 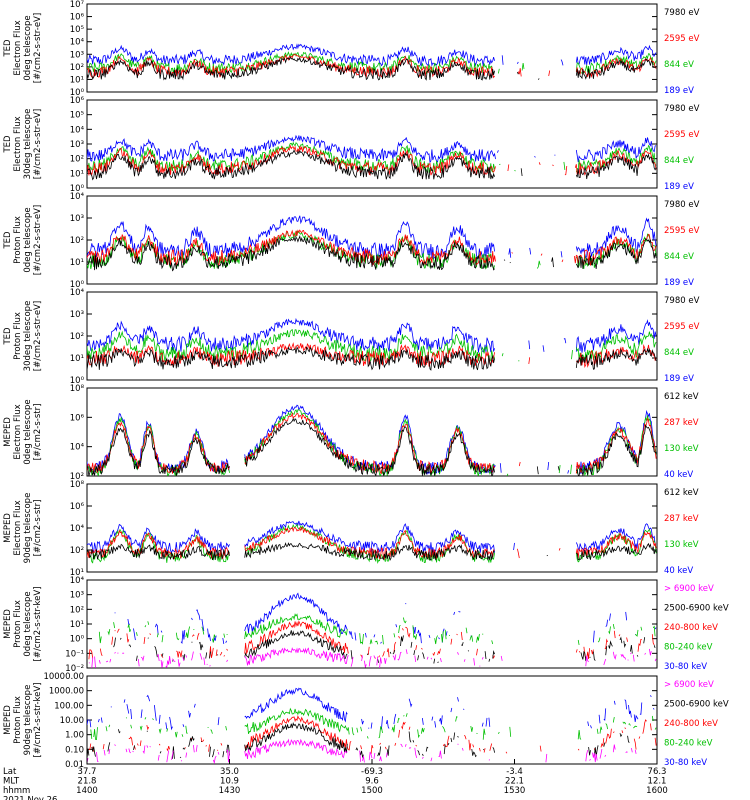 What do you see at coordinates (229, 782) in the screenshot?
I see `x-tick-label: 10.9` at bounding box center [229, 782].